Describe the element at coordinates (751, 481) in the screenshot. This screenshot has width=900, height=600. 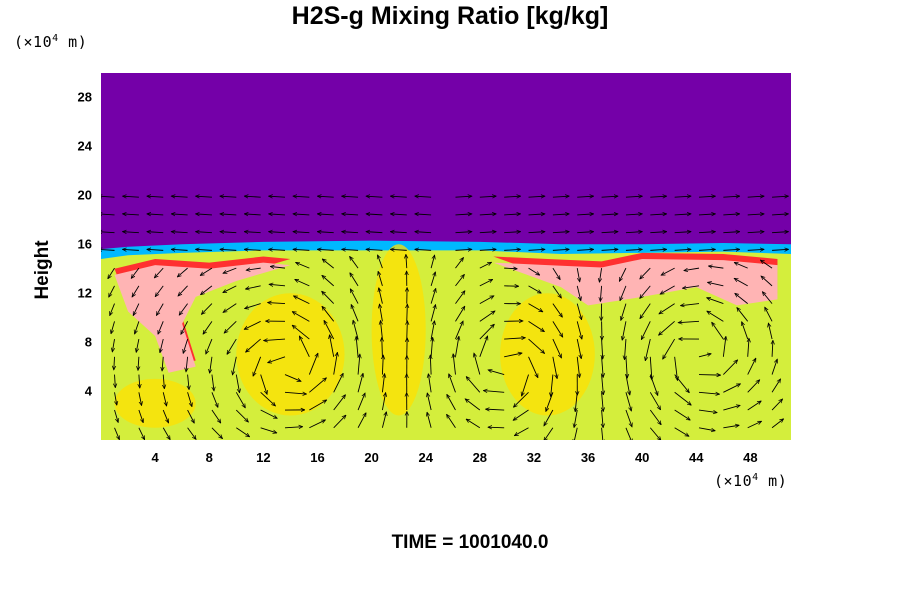
I see `x-axis-unit: (×104 m)` at that location.